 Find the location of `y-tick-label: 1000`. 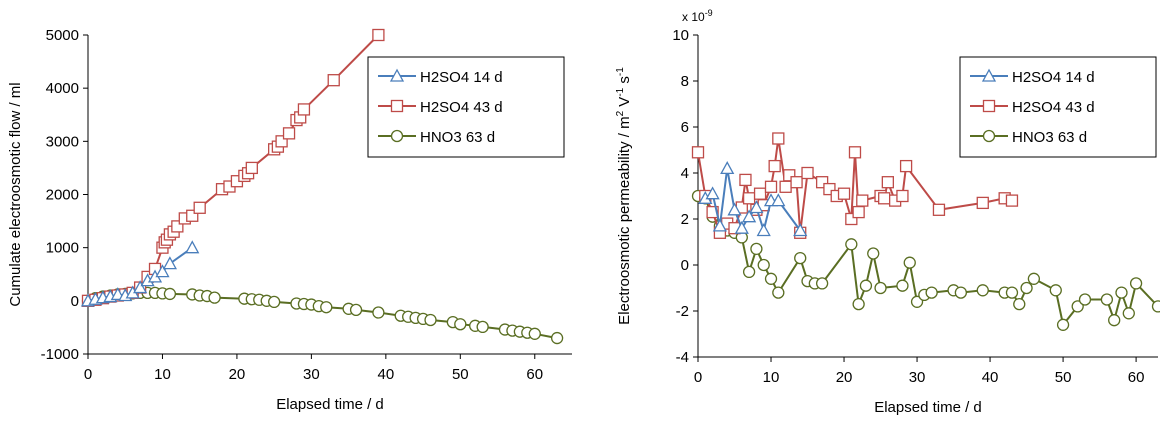

y-tick-label: 1000 is located at coordinates (62, 248).